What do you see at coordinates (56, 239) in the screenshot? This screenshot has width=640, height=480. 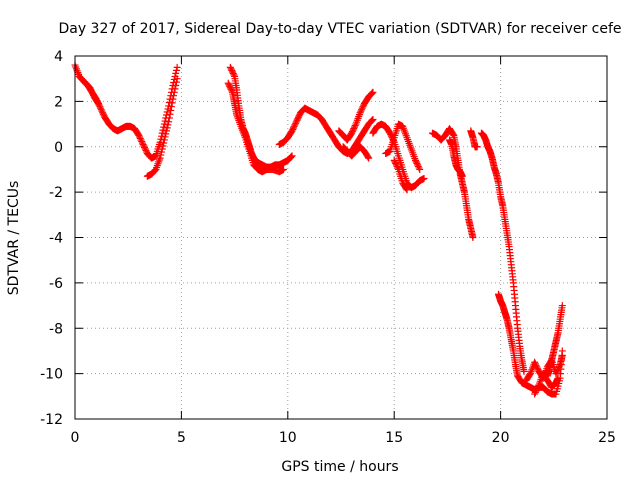 I see `y-tick-label: -4` at bounding box center [56, 239].